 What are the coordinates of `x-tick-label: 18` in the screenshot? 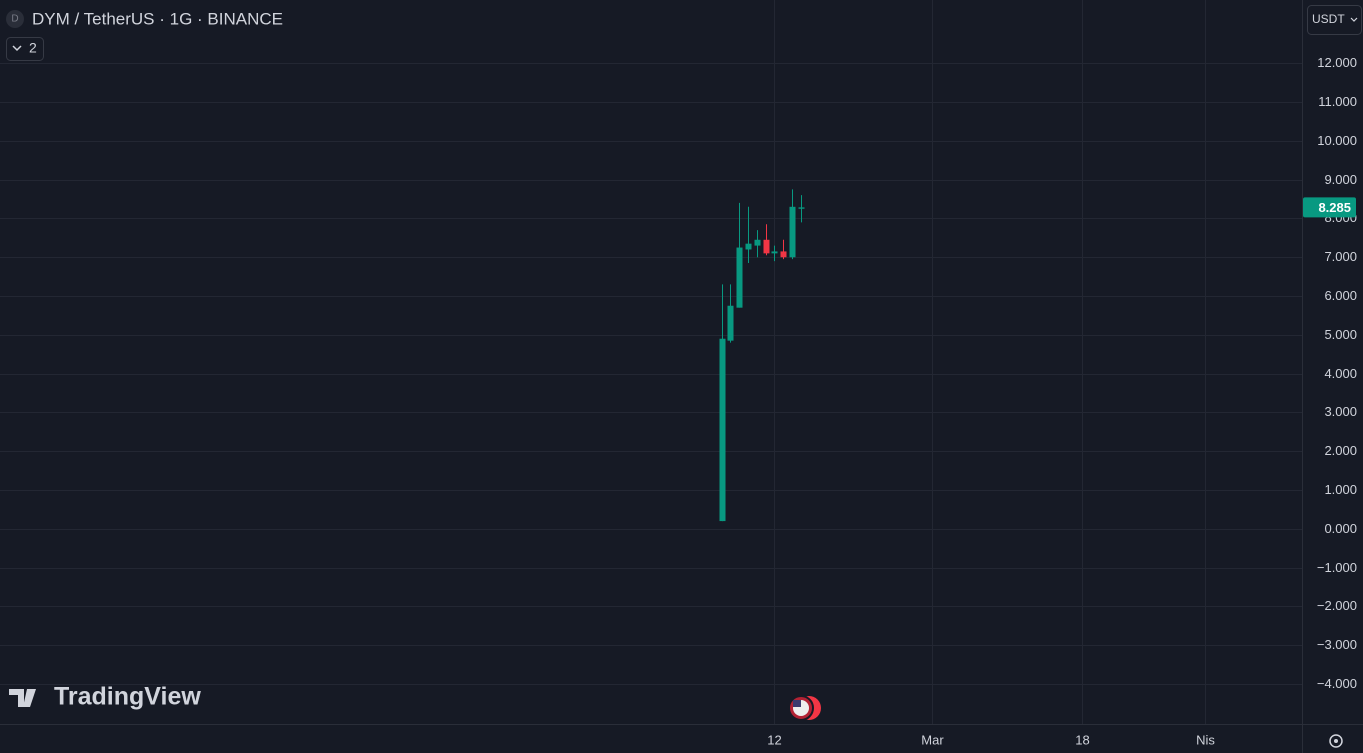 It's located at (1082, 739).